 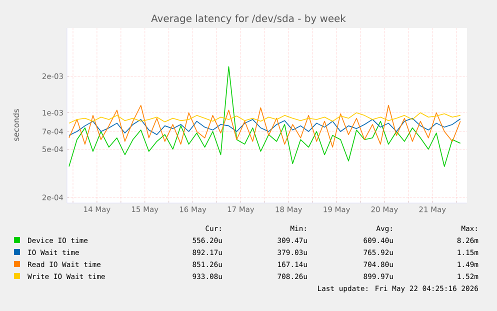 What do you see at coordinates (248, 19) in the screenshot?
I see `chart-title: Average latency for /dev/sda - by week` at bounding box center [248, 19].